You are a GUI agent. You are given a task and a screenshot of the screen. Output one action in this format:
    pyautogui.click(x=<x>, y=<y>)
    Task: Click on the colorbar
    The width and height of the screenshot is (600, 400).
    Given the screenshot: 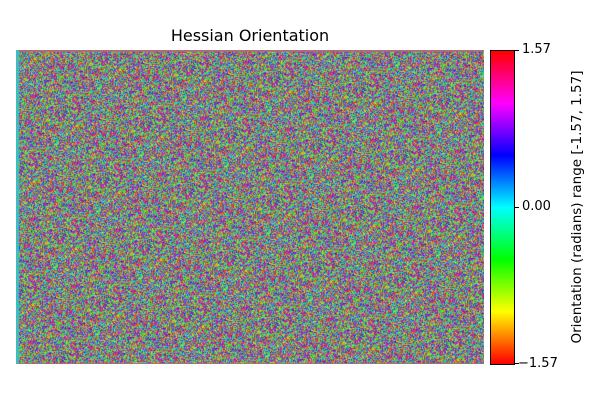 What is the action you would take?
    pyautogui.click(x=502, y=207)
    